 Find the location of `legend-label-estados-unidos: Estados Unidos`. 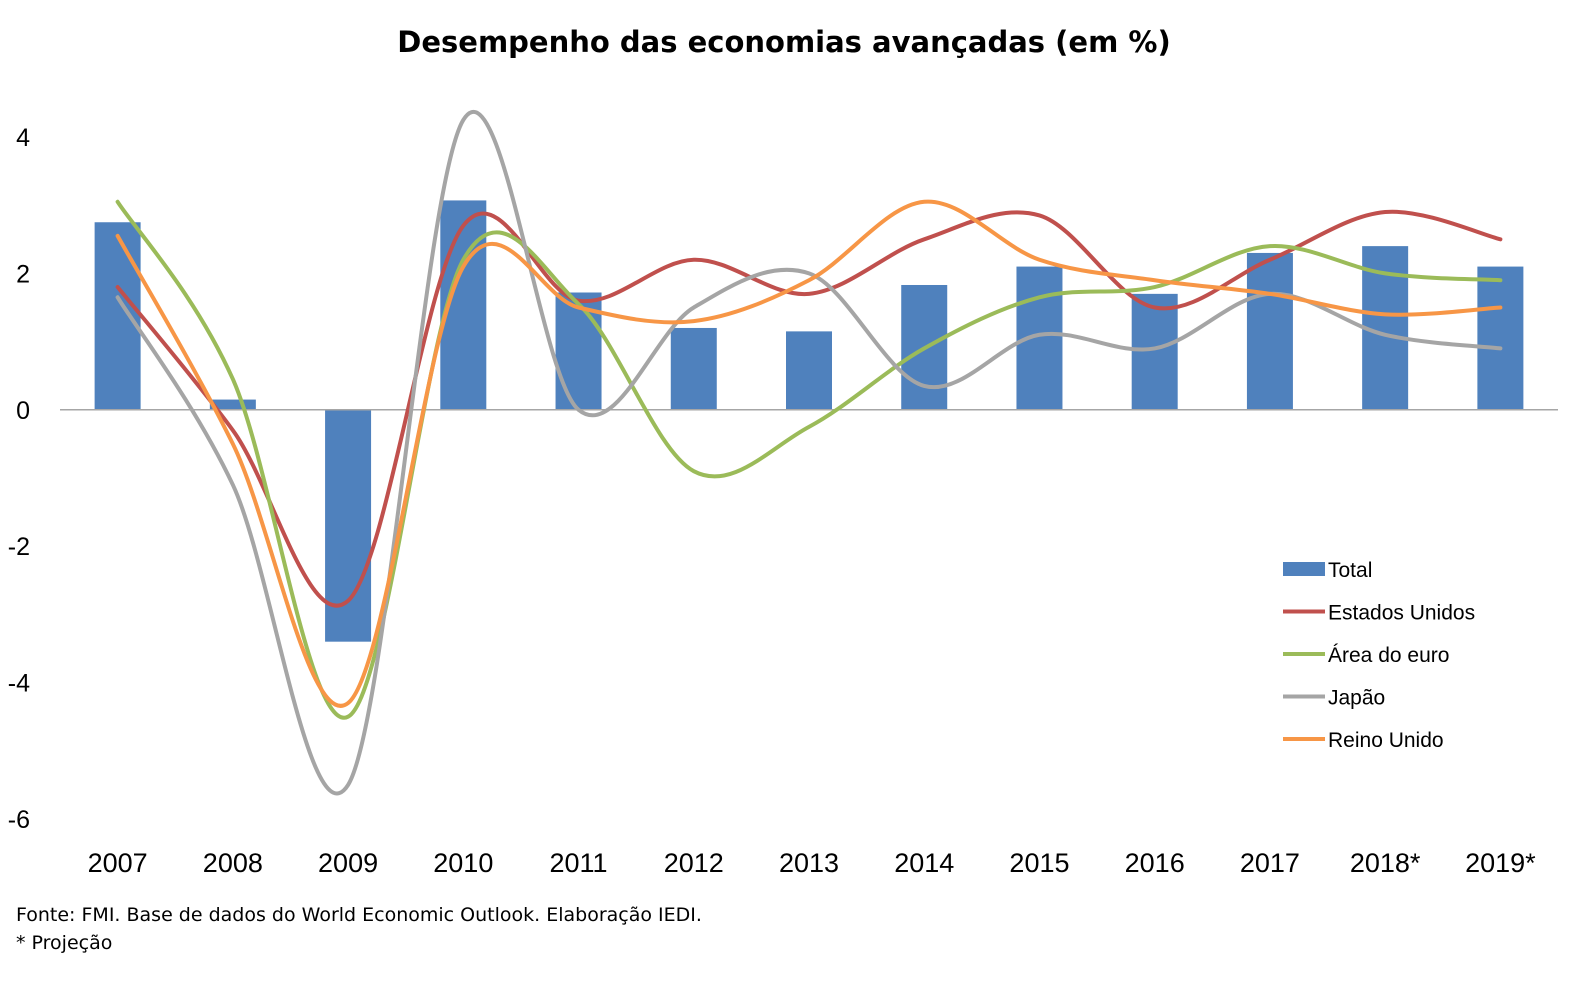

legend-label-estados-unidos: Estados Unidos is located at coordinates (1401, 613).